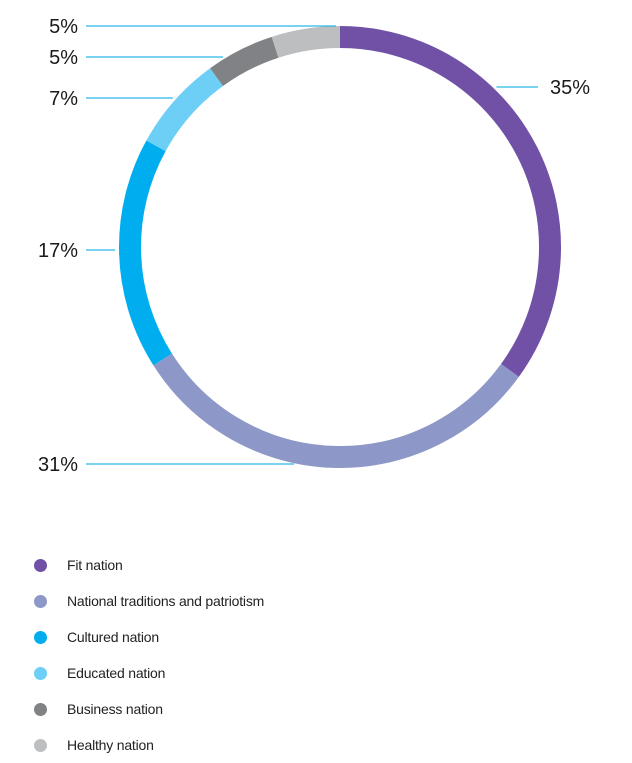 The width and height of the screenshot is (632, 763). Describe the element at coordinates (40, 565) in the screenshot. I see `legend-swatch-fit-nation` at that location.